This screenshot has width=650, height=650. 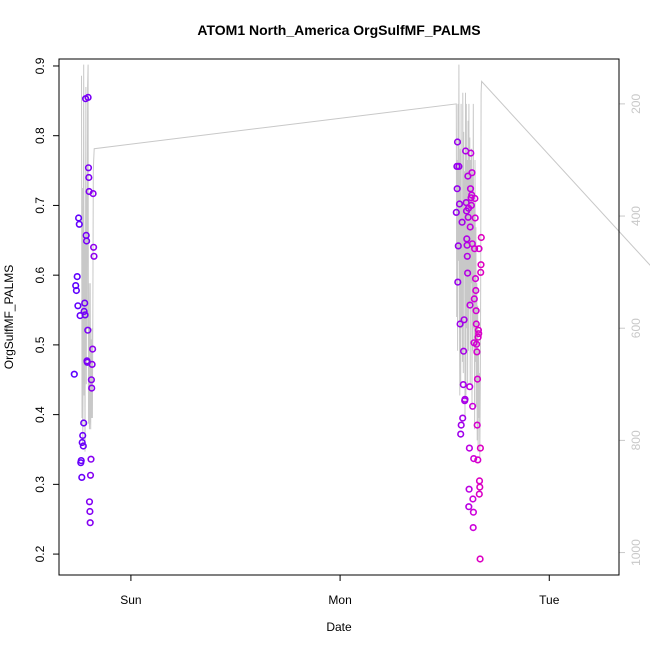 I want to click on y-tick-label: 0.2, so click(x=40, y=553).